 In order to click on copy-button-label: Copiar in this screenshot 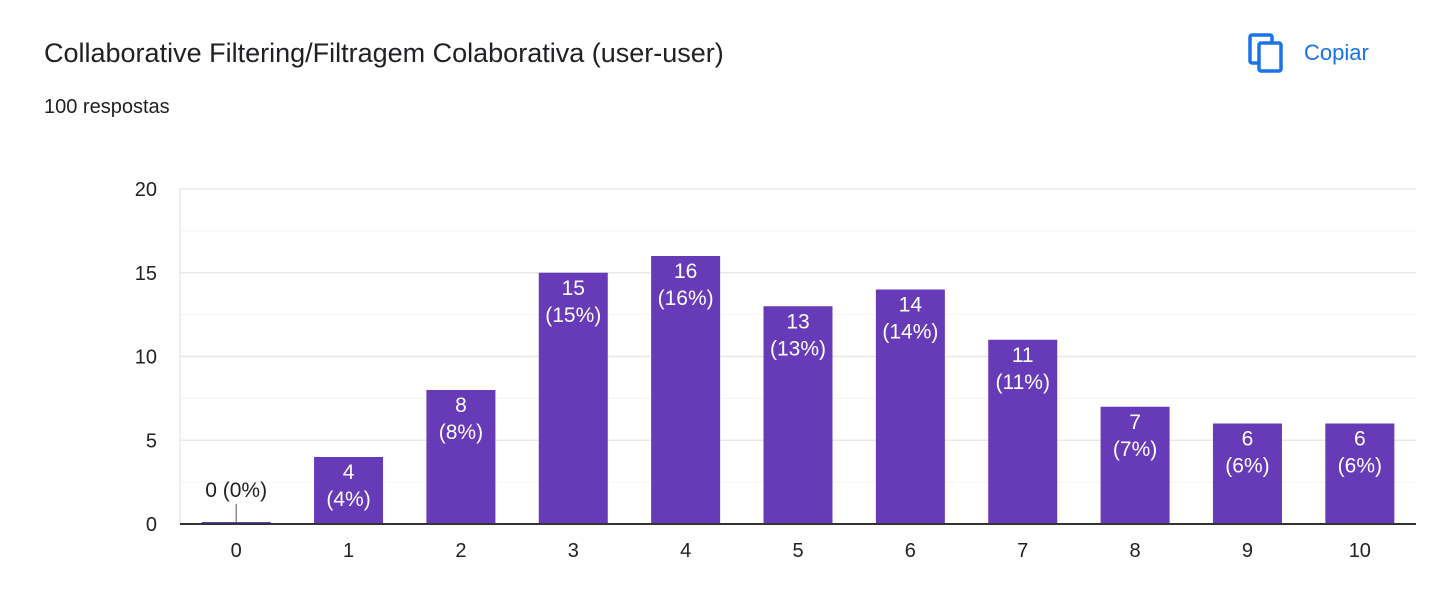, I will do `click(1336, 52)`.